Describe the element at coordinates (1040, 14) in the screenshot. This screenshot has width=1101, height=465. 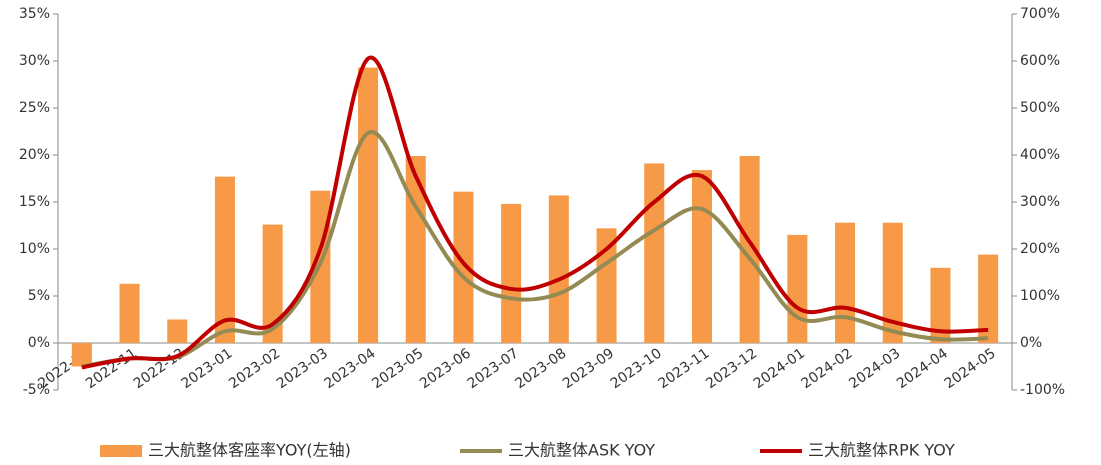
I see `y2-tick-label: 700%` at that location.